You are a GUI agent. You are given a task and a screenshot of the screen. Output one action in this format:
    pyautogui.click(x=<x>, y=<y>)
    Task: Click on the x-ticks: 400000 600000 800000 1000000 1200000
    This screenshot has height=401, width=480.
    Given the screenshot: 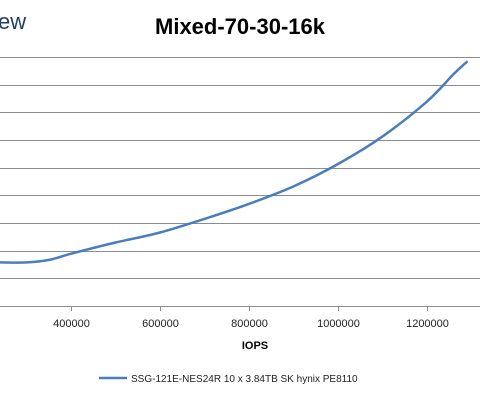 What is the action you would take?
    pyautogui.click(x=251, y=318)
    